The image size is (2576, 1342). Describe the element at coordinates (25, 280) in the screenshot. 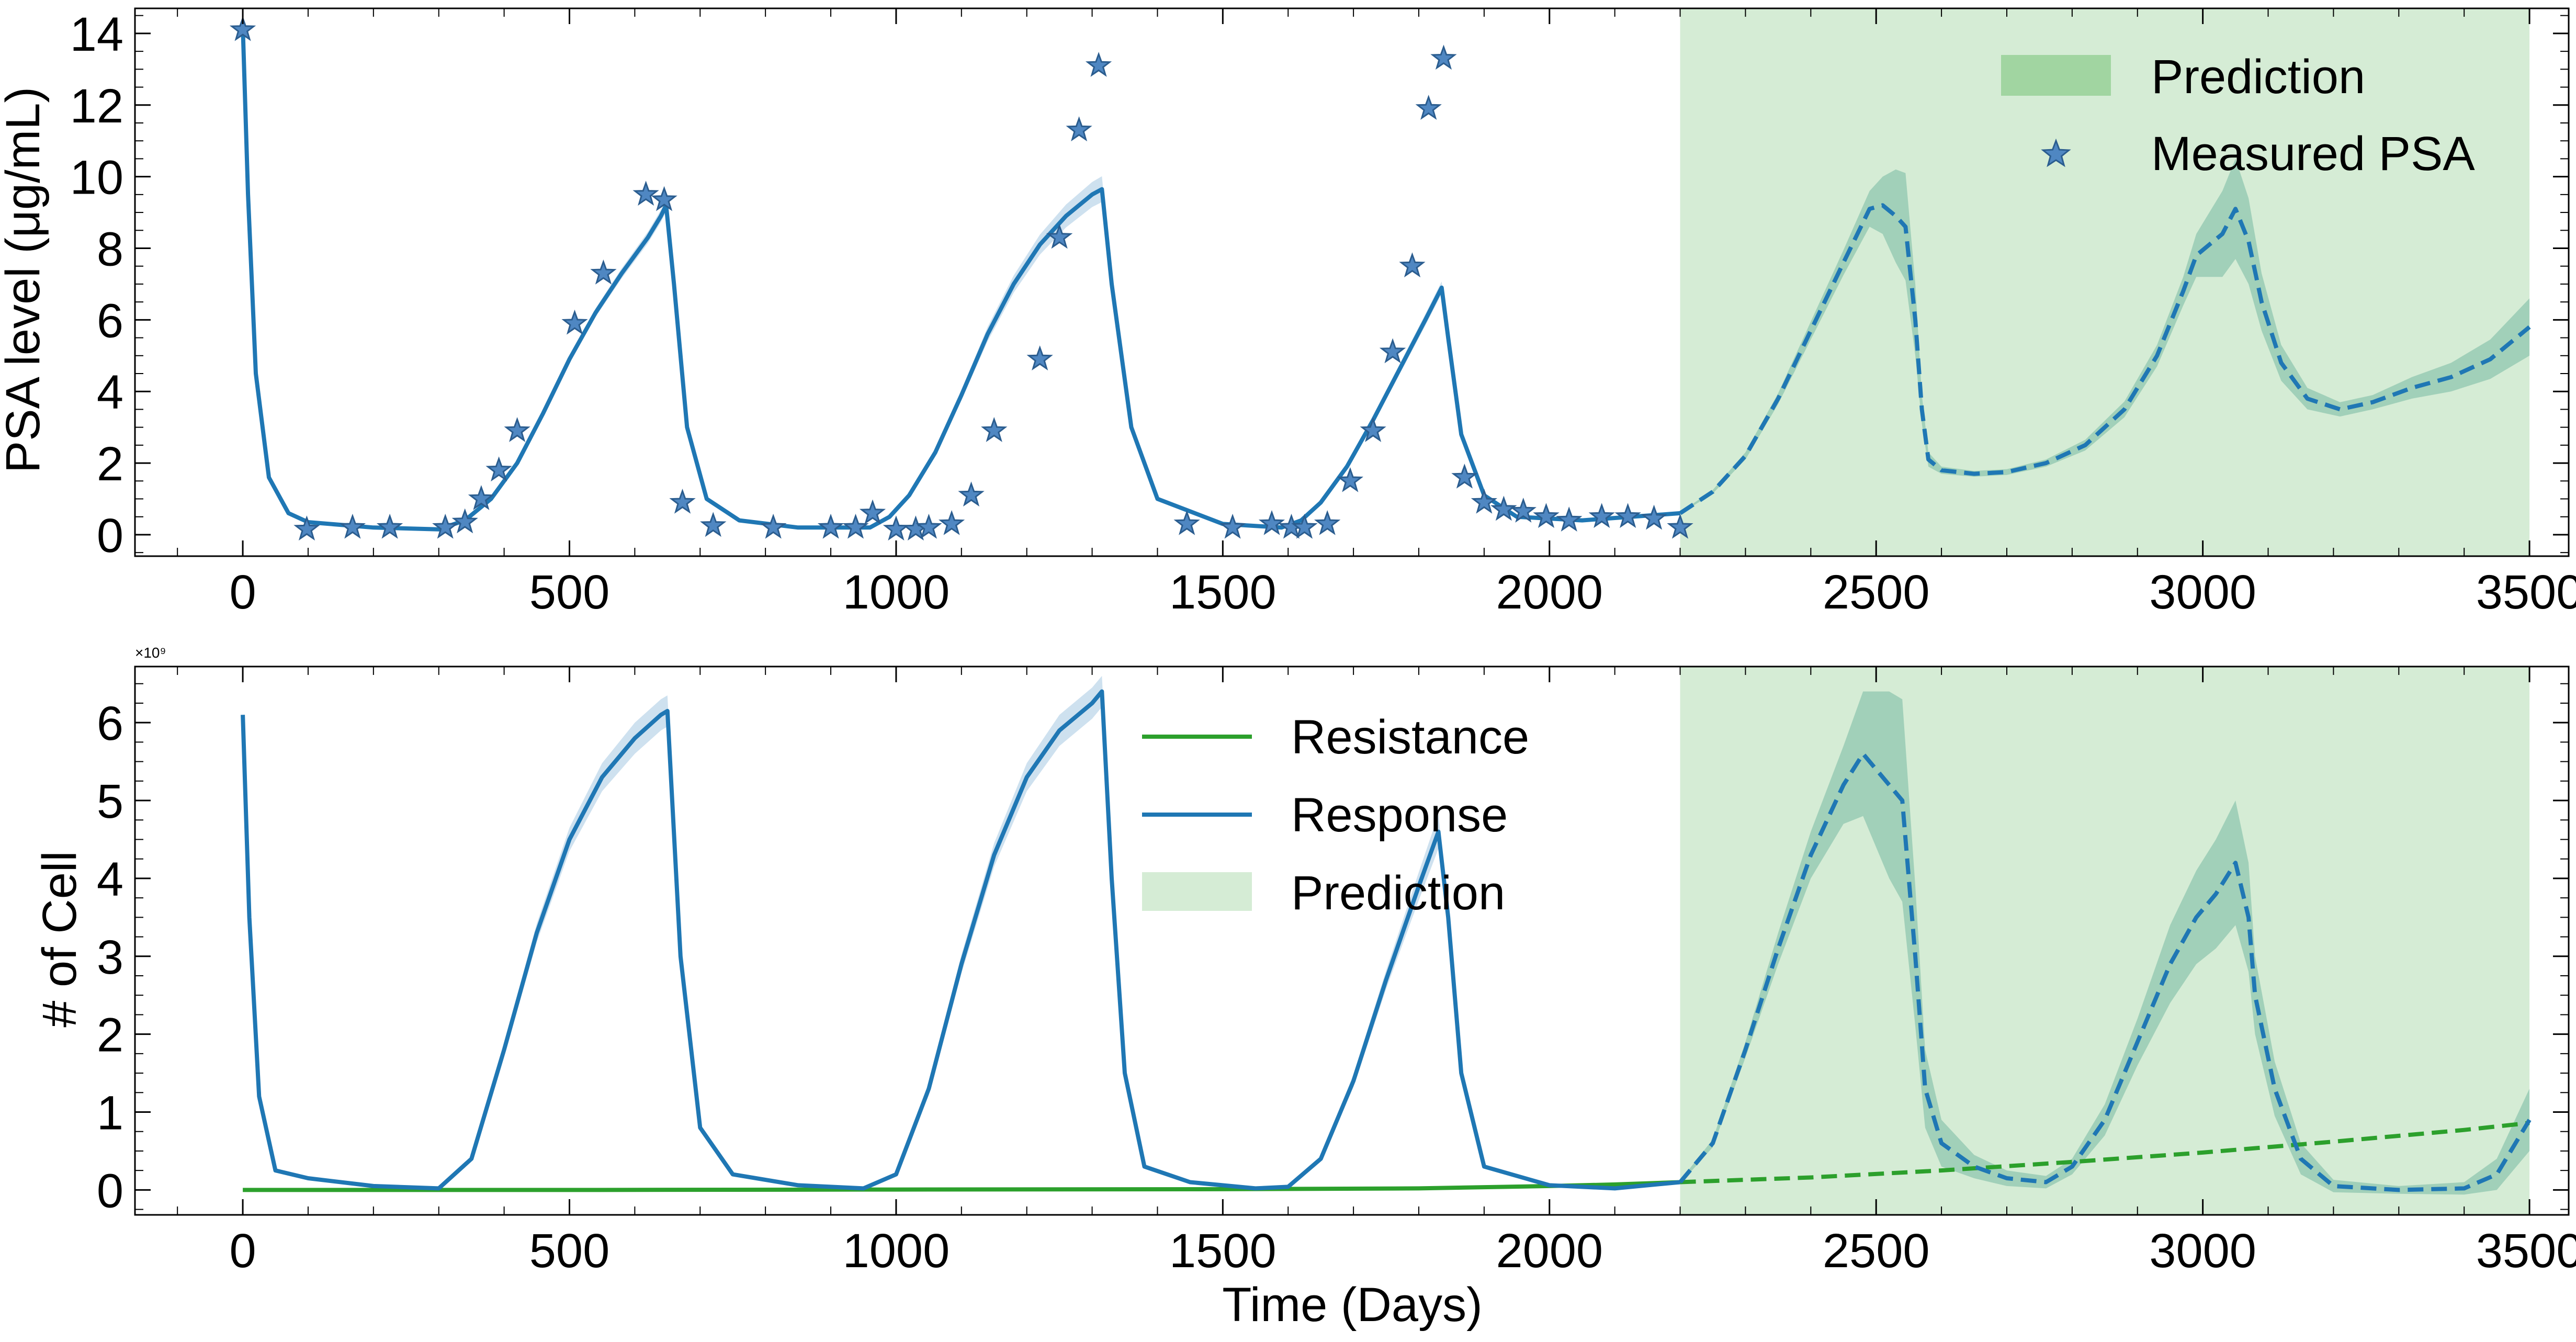

I see `y-axis-label: PSA level (μg/mL)` at that location.